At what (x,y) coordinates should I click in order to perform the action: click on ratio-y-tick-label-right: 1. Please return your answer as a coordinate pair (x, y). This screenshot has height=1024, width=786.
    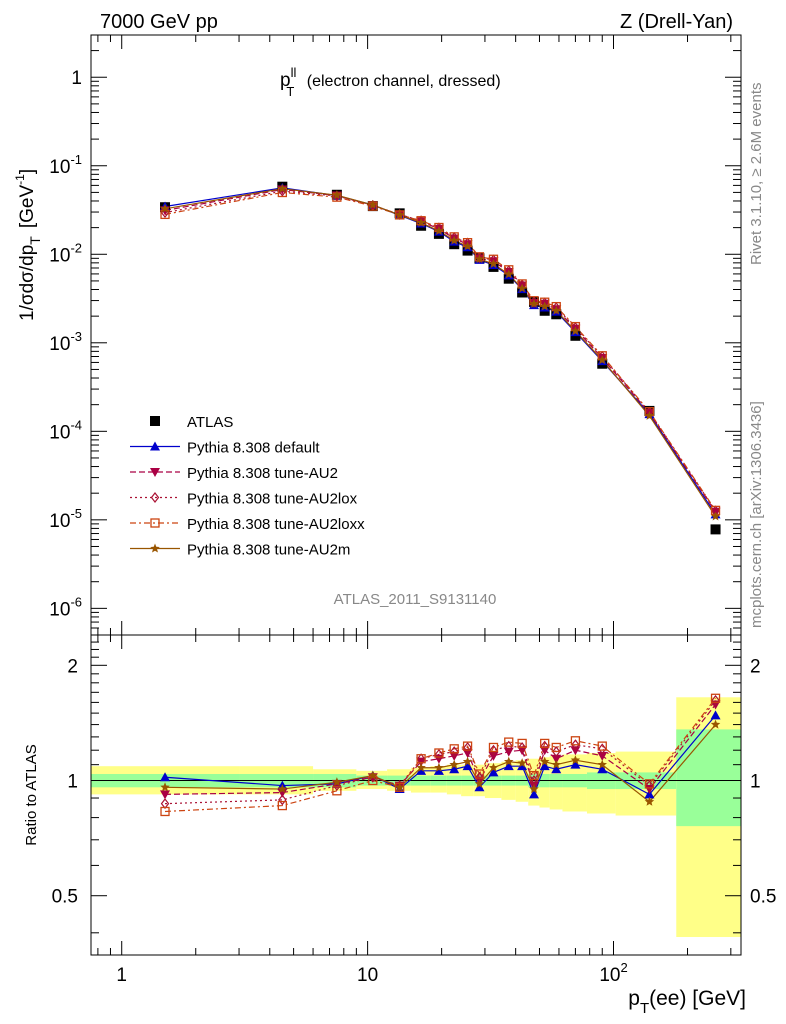
    Looking at the image, I should click on (755, 782).